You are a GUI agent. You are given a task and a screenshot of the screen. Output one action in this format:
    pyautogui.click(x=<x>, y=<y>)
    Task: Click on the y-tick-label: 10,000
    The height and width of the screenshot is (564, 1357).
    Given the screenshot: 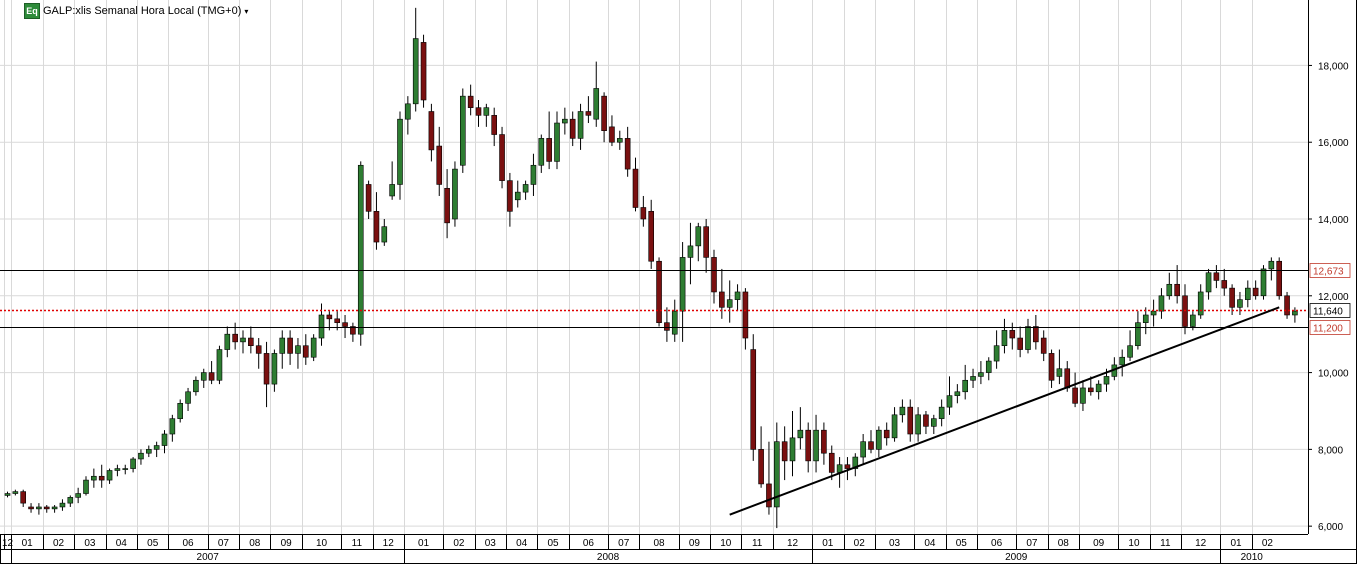 What is the action you would take?
    pyautogui.click(x=1333, y=374)
    